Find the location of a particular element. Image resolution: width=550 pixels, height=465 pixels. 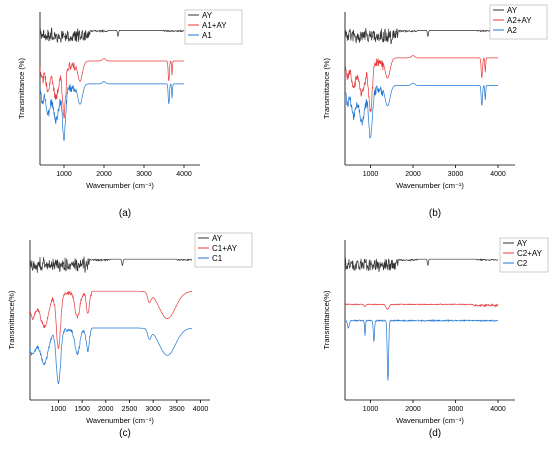

series-line-c2 is located at coordinates (422, 349).